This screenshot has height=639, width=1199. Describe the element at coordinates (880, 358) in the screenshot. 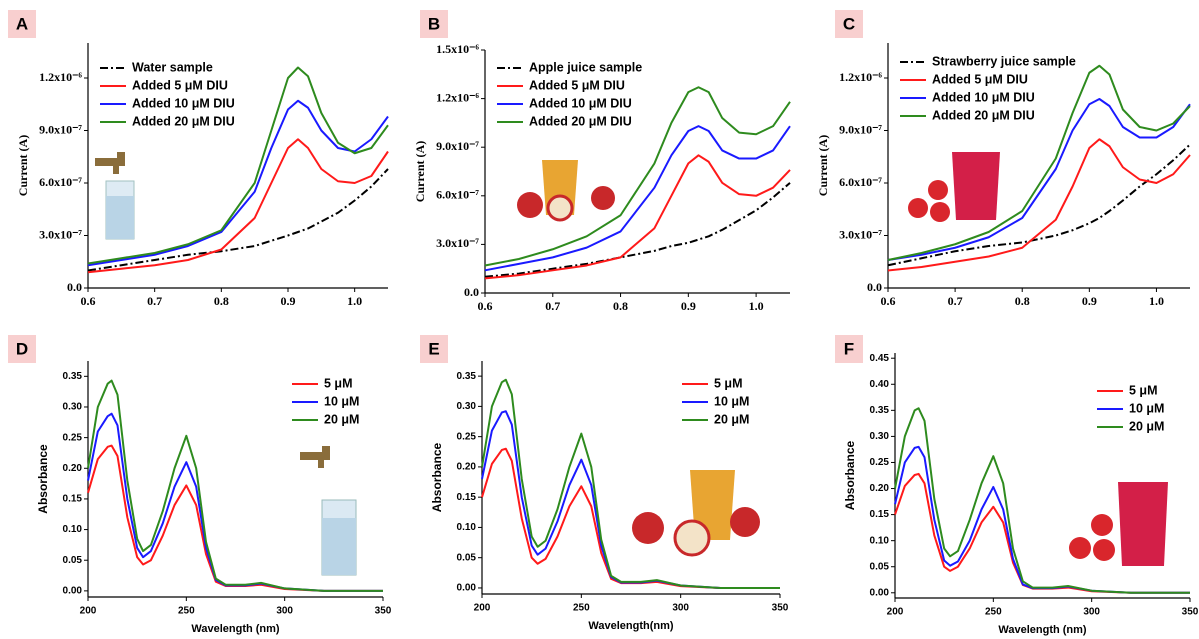

I see `y-tick-label: 0.45` at that location.